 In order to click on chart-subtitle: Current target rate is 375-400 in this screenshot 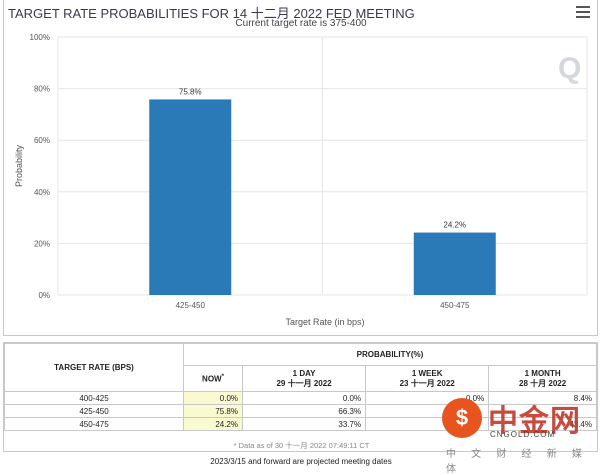, I will do `click(301, 23)`.